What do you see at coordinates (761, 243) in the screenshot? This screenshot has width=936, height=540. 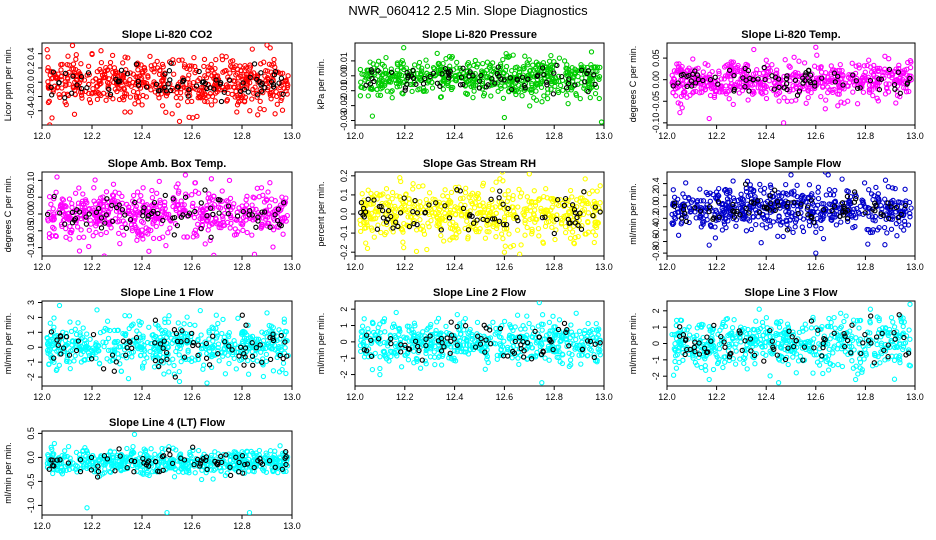 I see `data-point-outlier` at bounding box center [761, 243].